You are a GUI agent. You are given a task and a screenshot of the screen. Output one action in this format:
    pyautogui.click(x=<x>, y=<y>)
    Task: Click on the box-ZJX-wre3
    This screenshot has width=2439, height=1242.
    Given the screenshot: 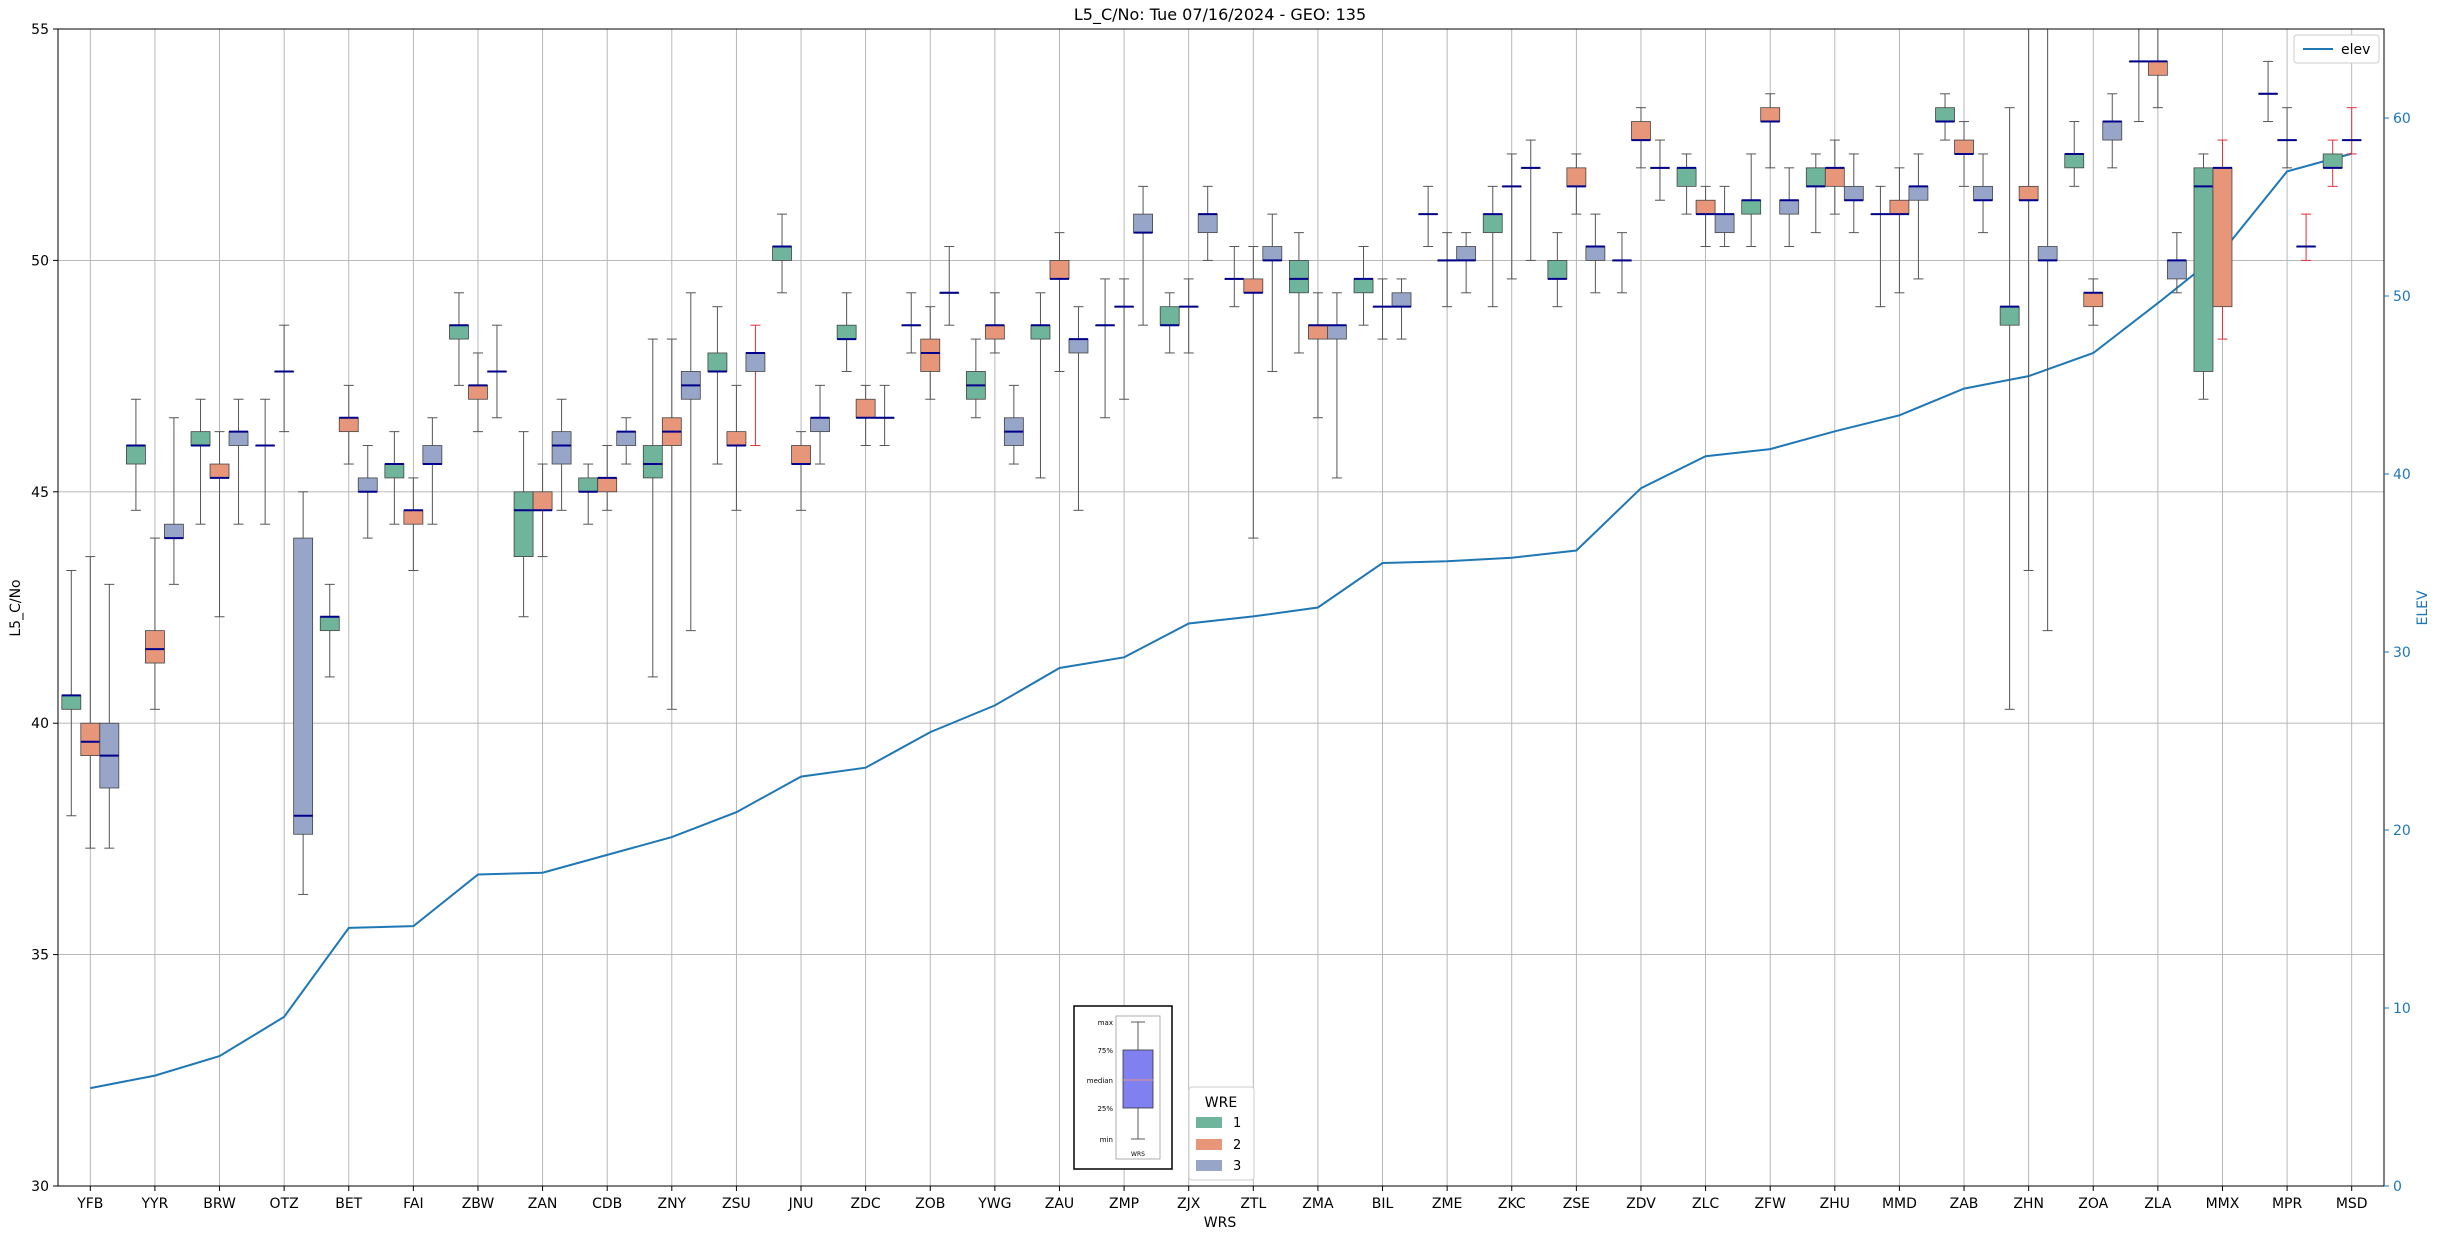 What is the action you would take?
    pyautogui.click(x=1207, y=223)
    